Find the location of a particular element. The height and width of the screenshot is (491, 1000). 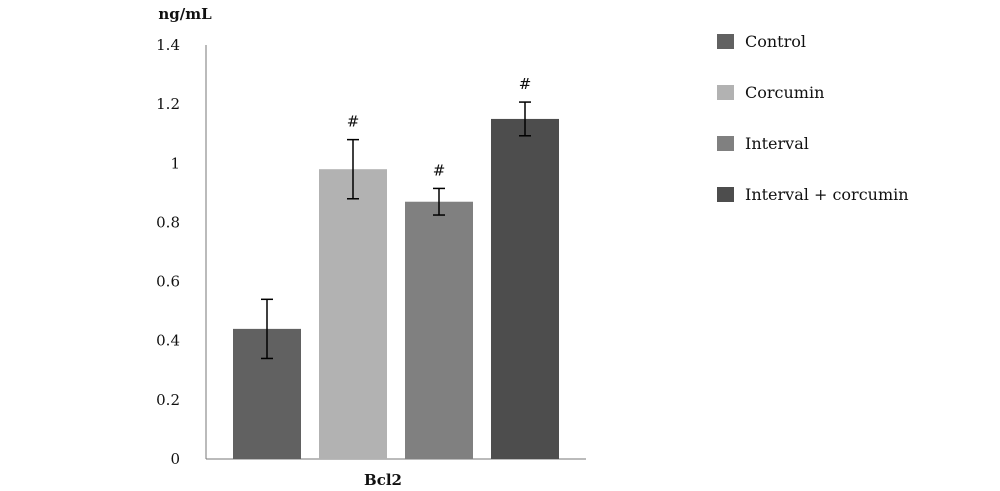

legend-item: Interval is located at coordinates (763, 143).